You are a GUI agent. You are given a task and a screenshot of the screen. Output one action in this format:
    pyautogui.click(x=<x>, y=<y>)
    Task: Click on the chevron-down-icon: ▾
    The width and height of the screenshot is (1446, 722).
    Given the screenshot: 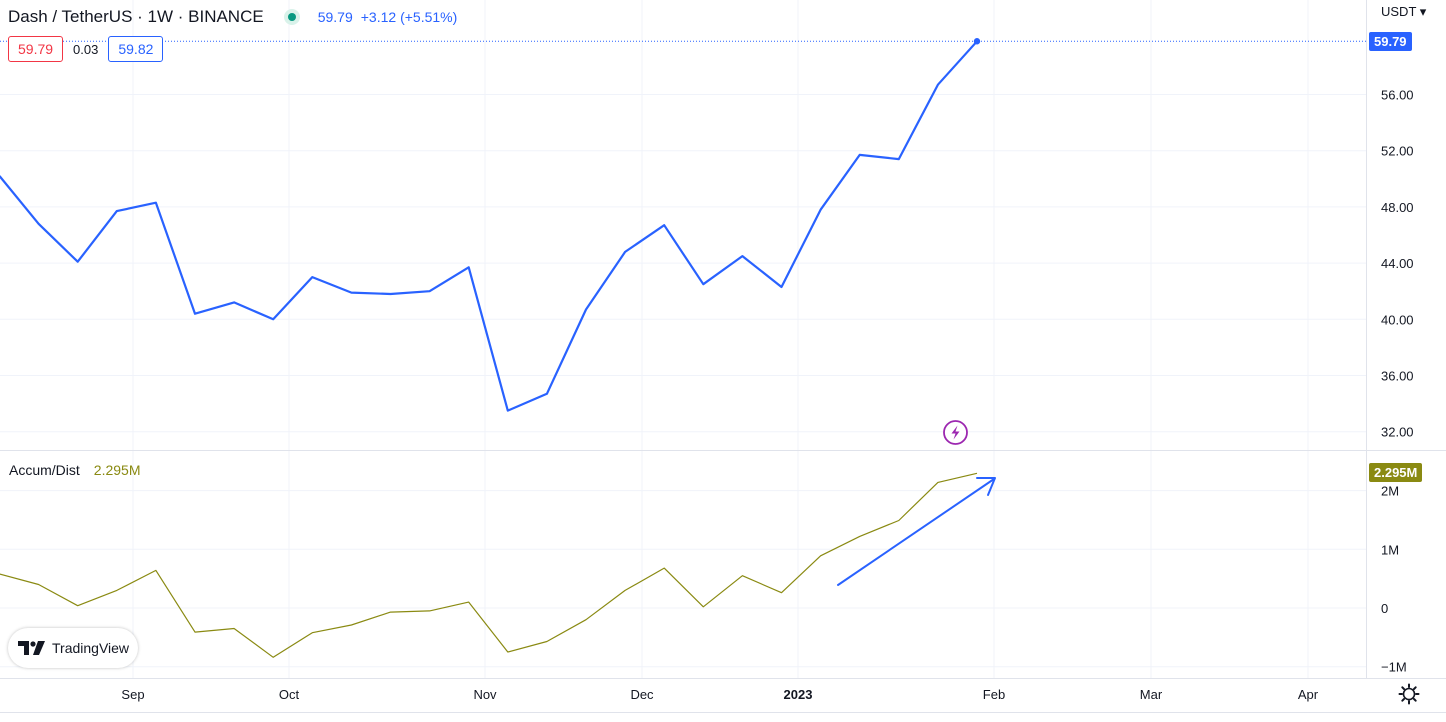 What is the action you would take?
    pyautogui.click(x=1423, y=11)
    